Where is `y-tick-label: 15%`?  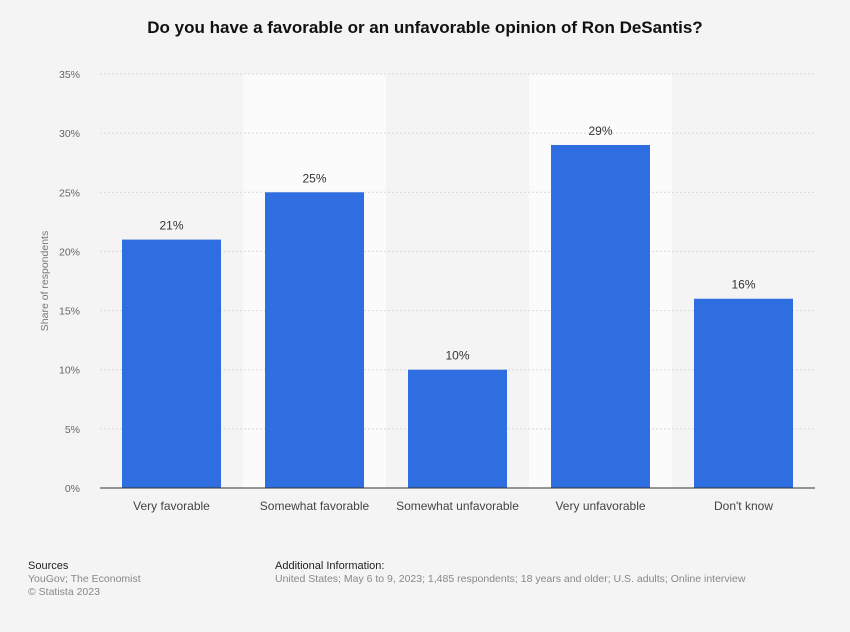
y-tick-label: 15% is located at coordinates (69, 312).